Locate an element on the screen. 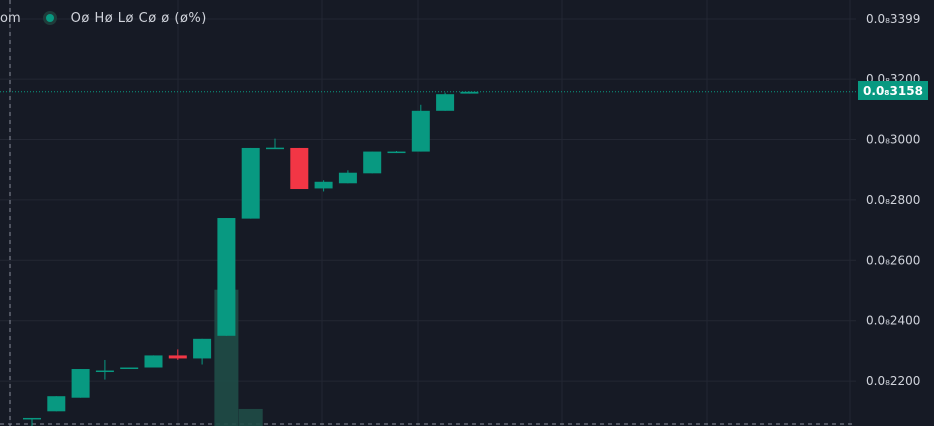 The image size is (934, 426). y-tick-label: 0.0₈3000 is located at coordinates (893, 139).